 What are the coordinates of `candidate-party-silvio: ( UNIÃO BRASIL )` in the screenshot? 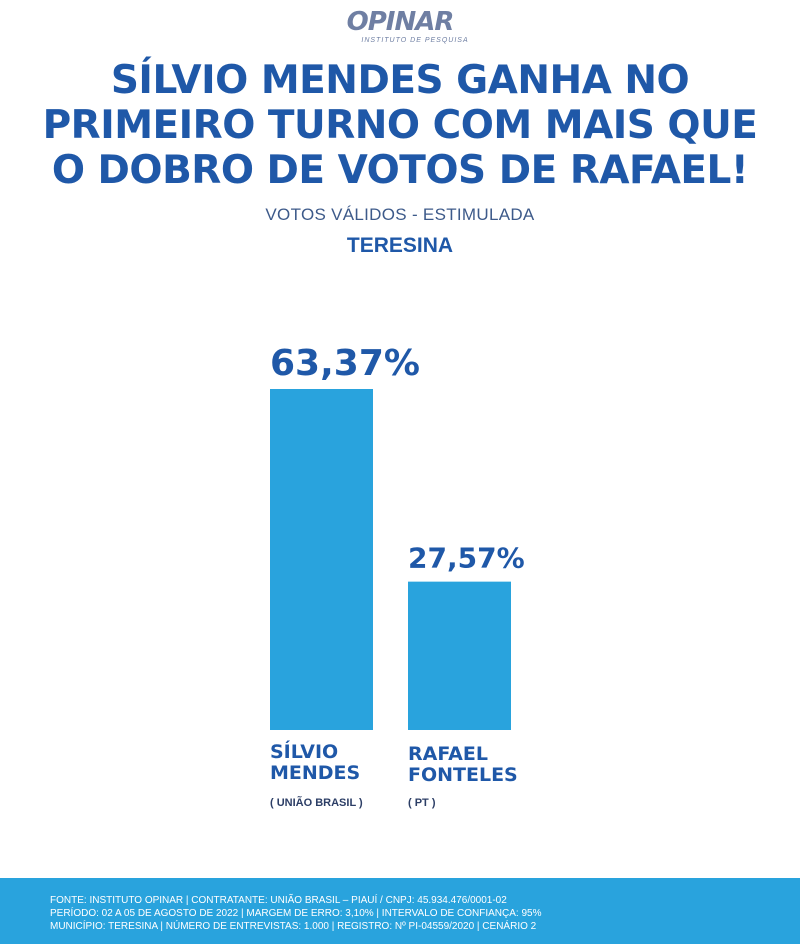 It's located at (316, 803).